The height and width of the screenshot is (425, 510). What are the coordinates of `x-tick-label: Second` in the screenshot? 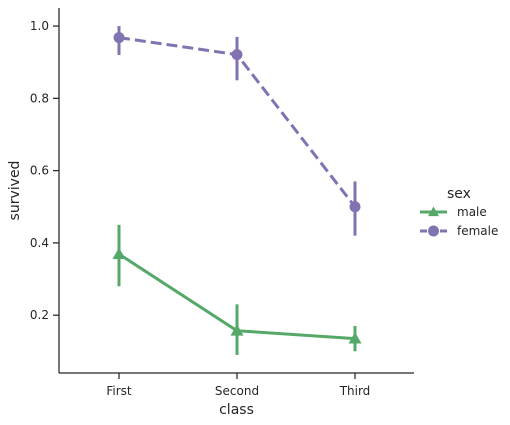 It's located at (237, 391).